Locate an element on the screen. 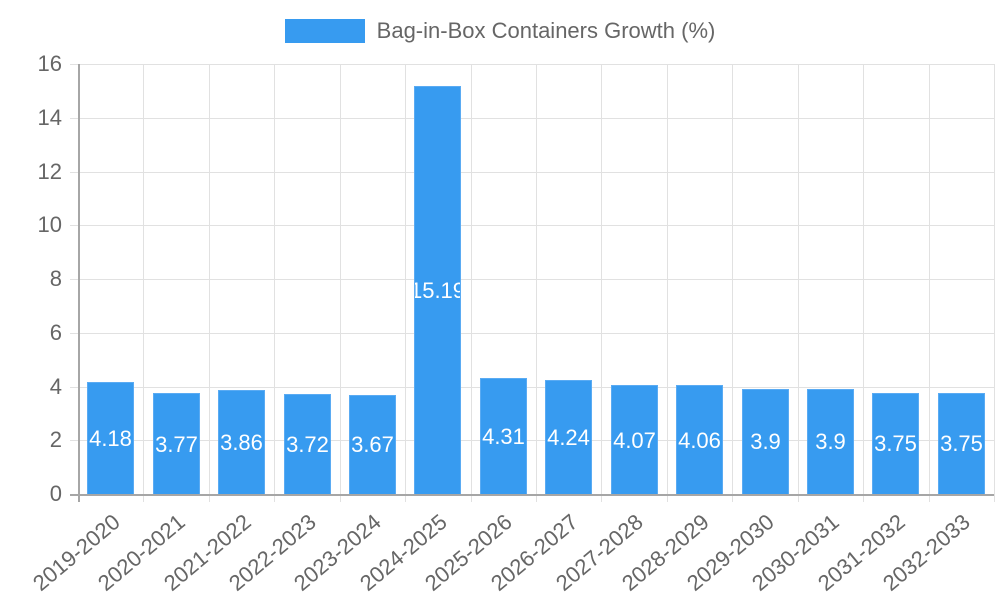  bar-2020-2021: 3.77 is located at coordinates (176, 443).